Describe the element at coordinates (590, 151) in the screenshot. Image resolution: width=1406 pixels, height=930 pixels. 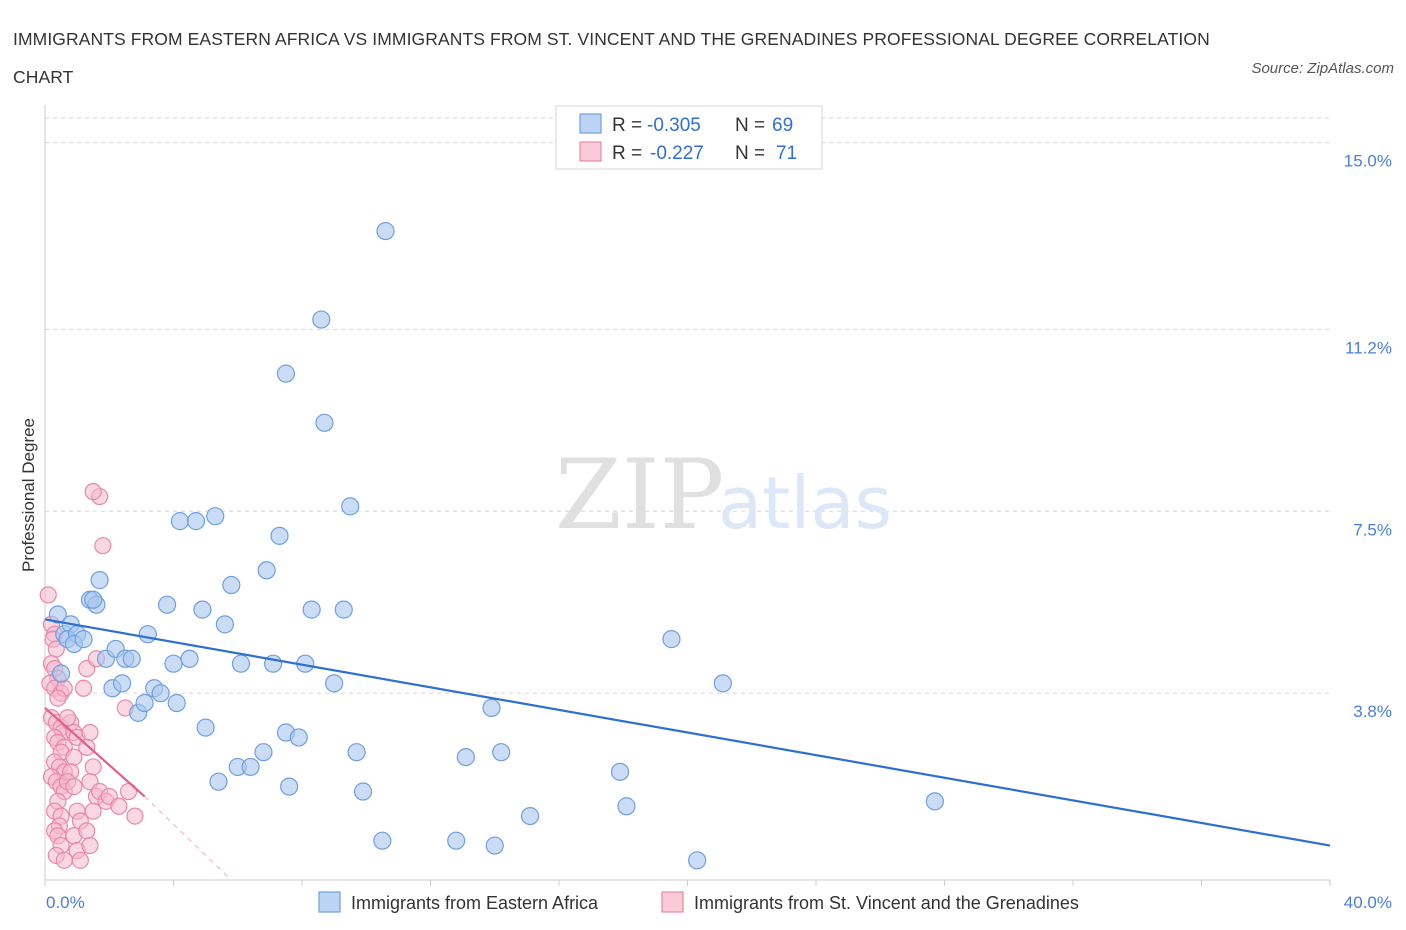
I see `legend-swatch-pink` at that location.